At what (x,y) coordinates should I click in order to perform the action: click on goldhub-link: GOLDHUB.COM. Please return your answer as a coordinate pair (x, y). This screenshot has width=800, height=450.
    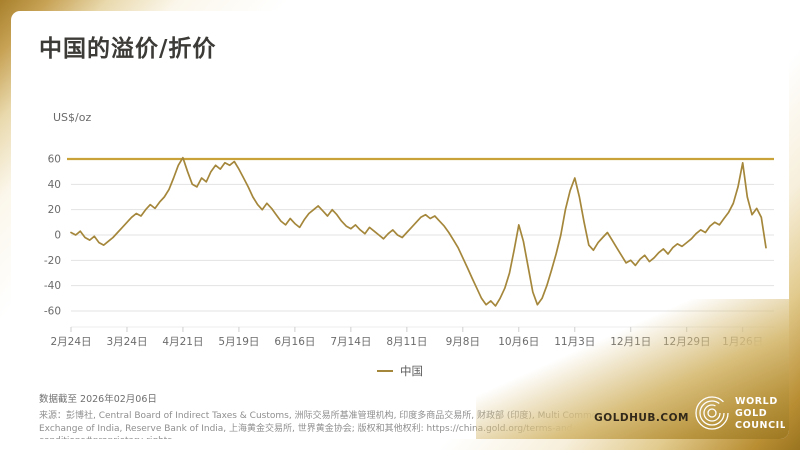
    Looking at the image, I should click on (641, 418).